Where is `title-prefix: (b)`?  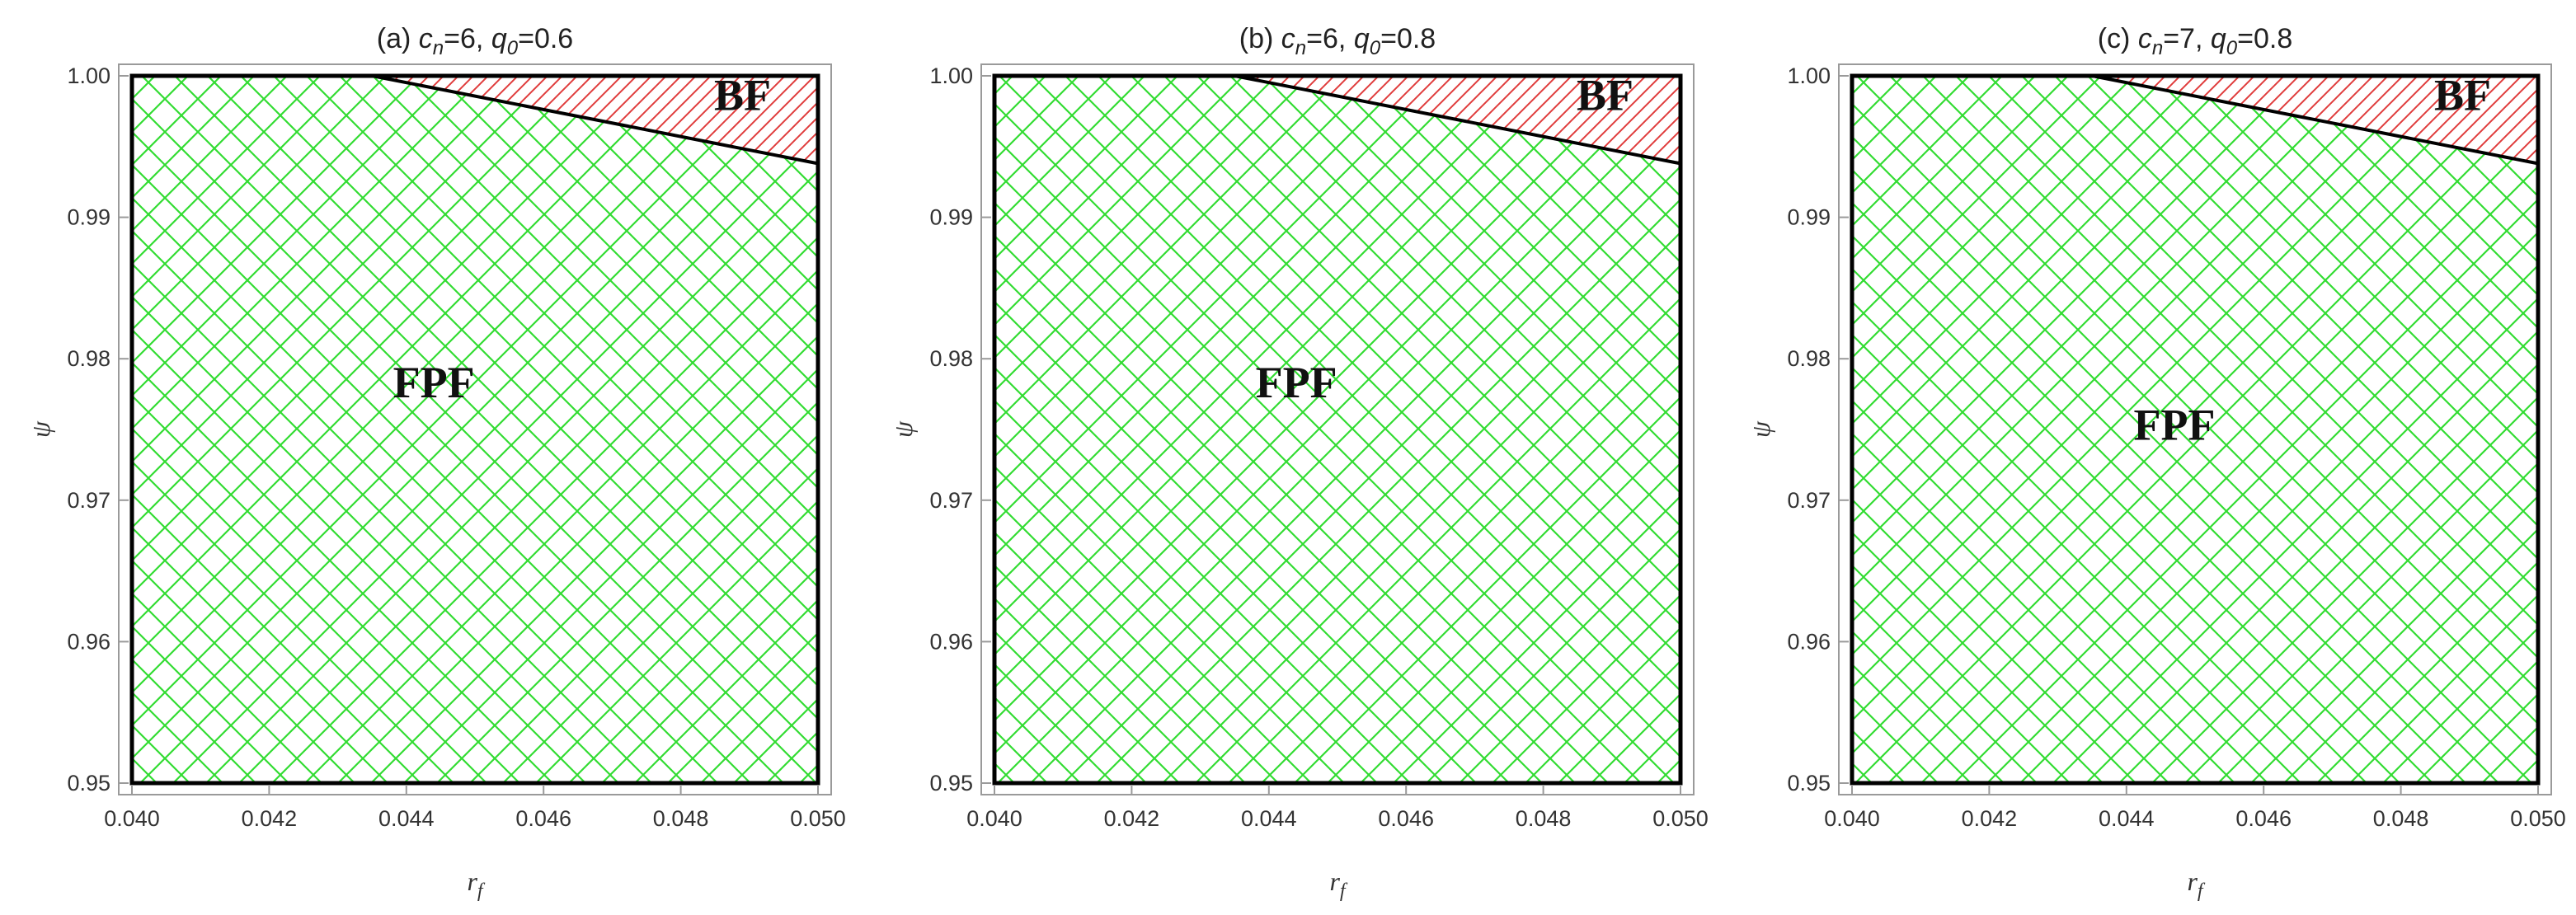 title-prefix: (b) is located at coordinates (1260, 38).